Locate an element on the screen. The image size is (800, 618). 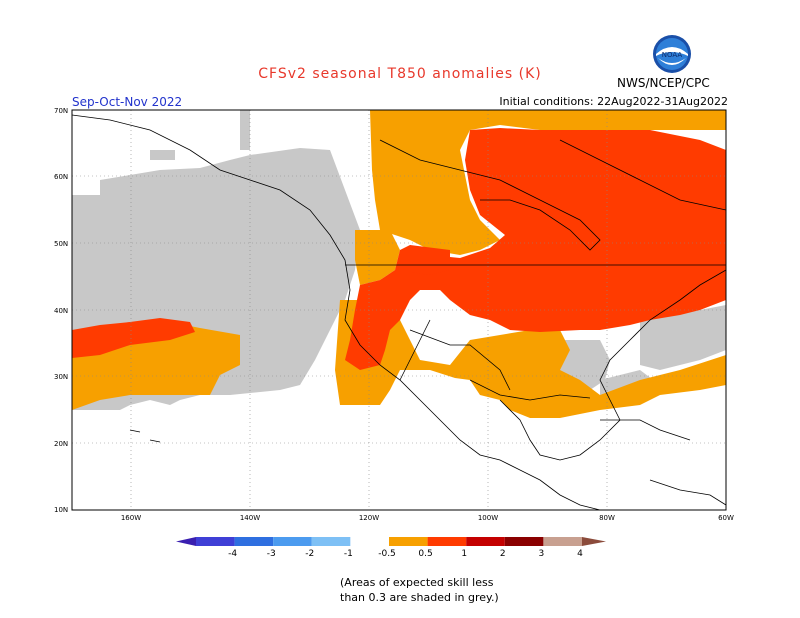
colorbar-label: -0.5 is located at coordinates (387, 554).